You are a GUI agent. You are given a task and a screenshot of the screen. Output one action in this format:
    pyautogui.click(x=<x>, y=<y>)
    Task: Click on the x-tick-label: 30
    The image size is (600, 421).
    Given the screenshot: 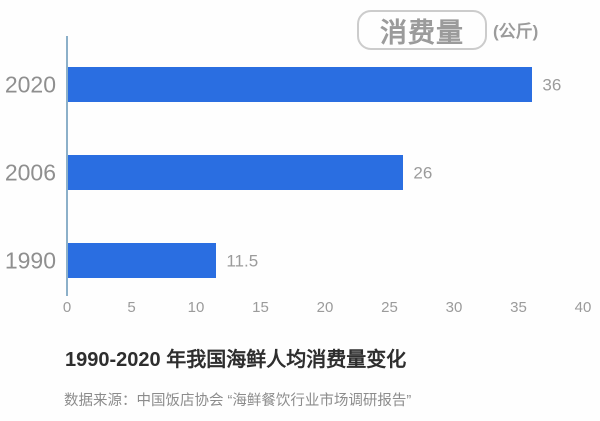 What is the action you would take?
    pyautogui.click(x=454, y=307)
    